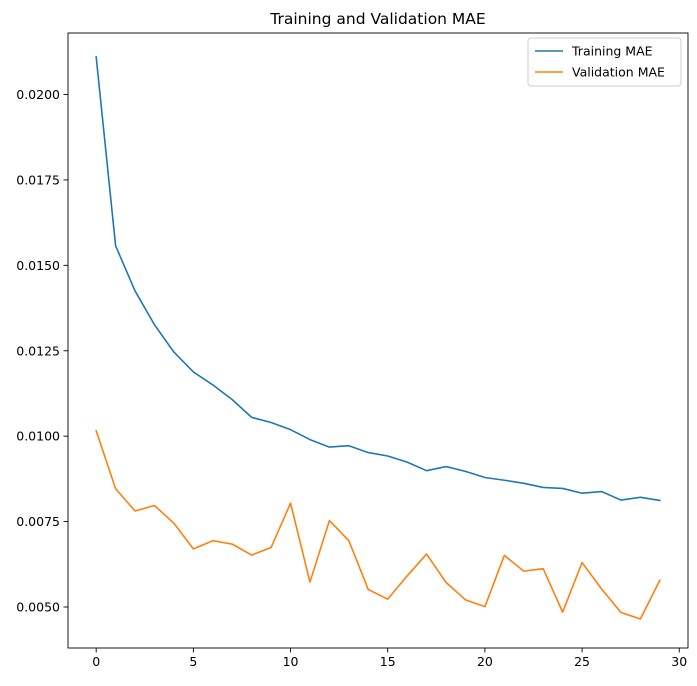 The image size is (697, 686). I want to click on x-tick-label: 25, so click(582, 661).